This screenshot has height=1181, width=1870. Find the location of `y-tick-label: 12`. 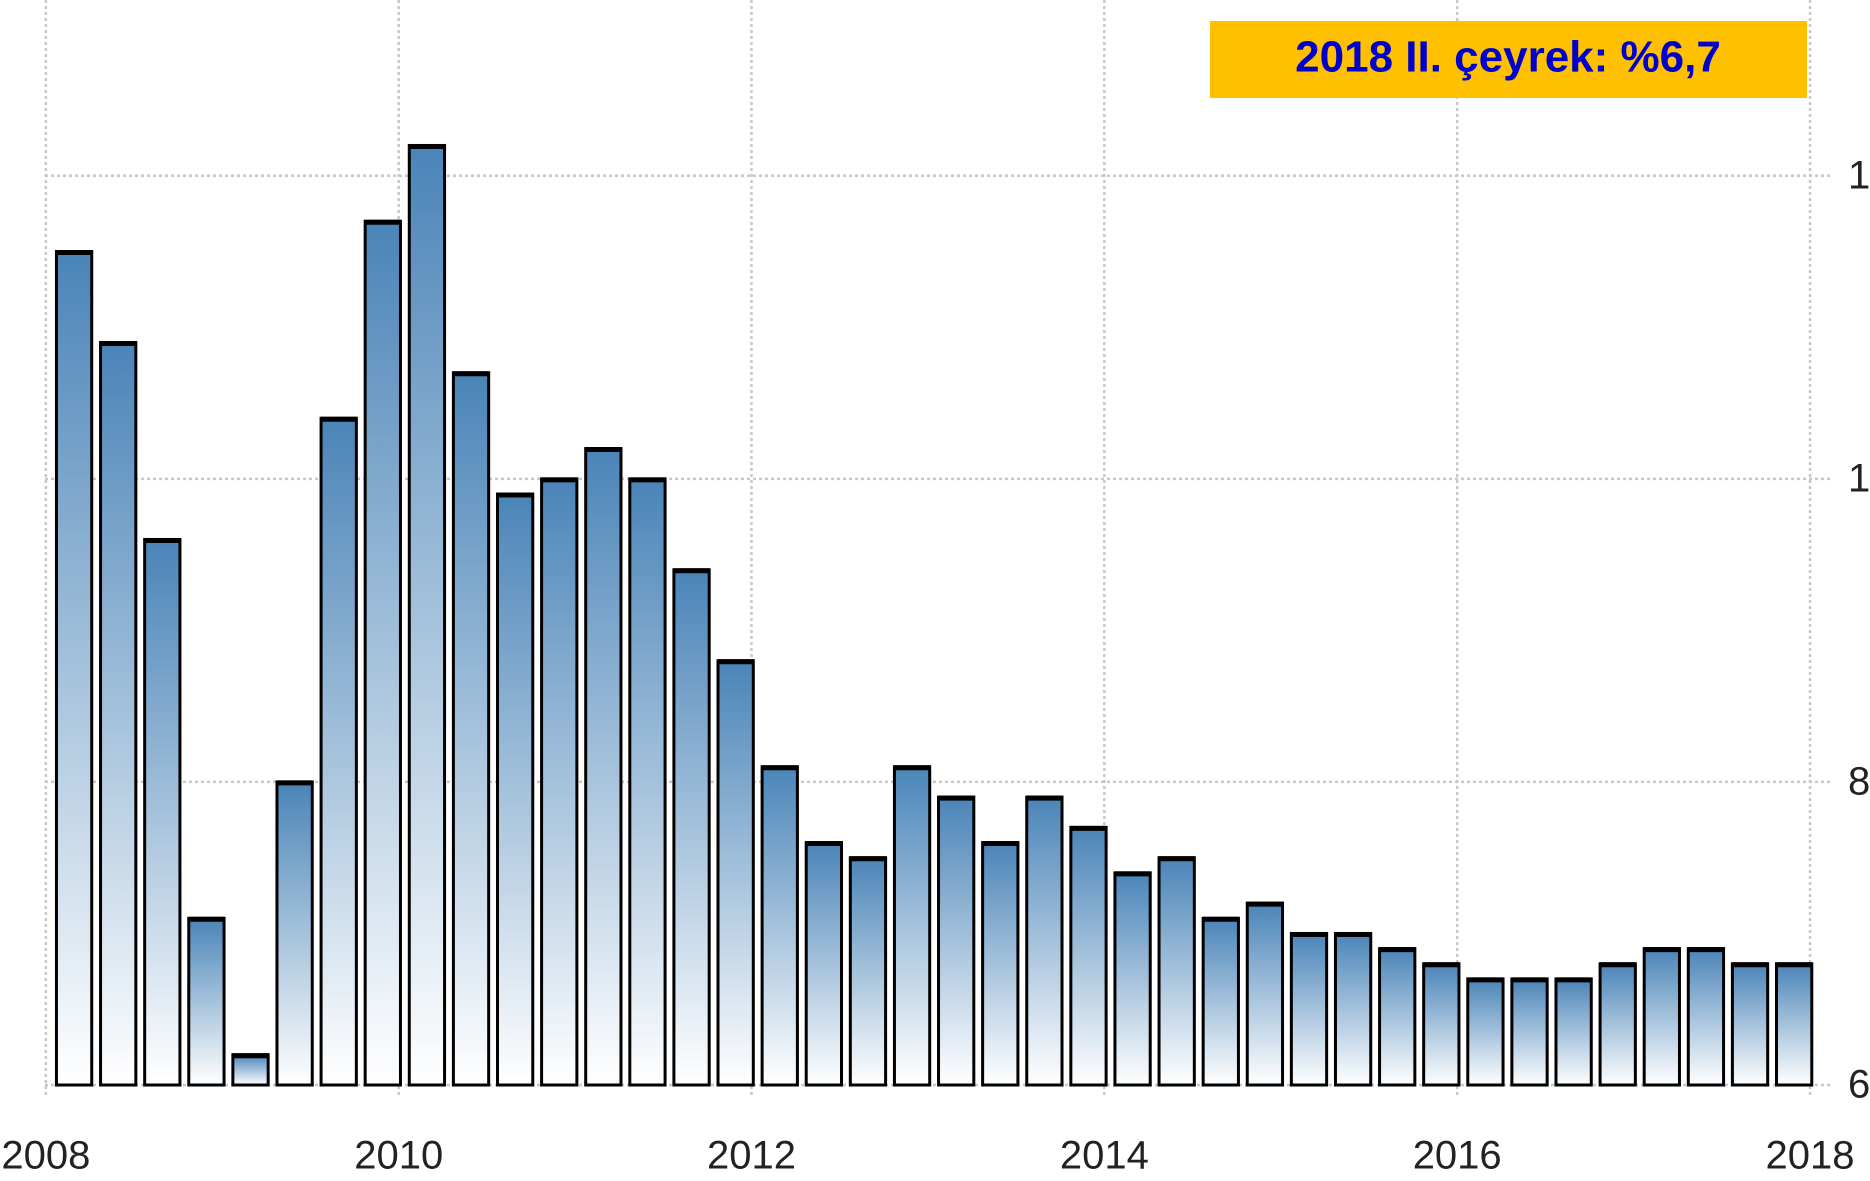

y-tick-label: 12 is located at coordinates (1859, 175).